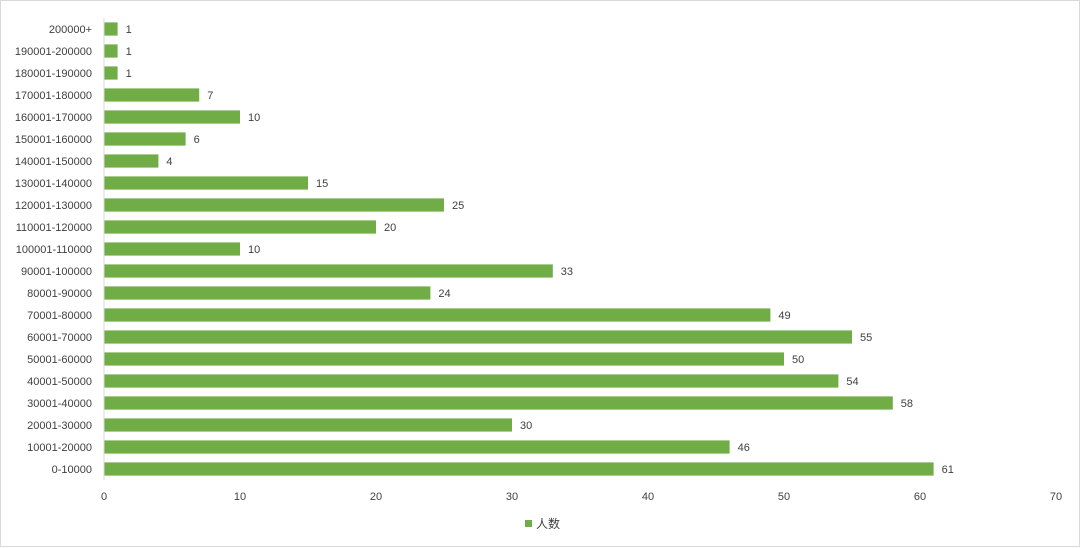  I want to click on x-tick-label: 20, so click(376, 497).